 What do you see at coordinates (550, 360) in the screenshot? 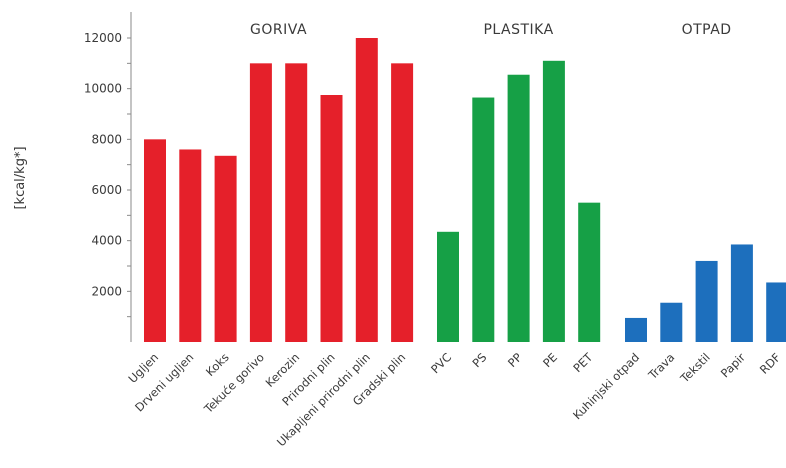
I see `category-label: PE` at bounding box center [550, 360].